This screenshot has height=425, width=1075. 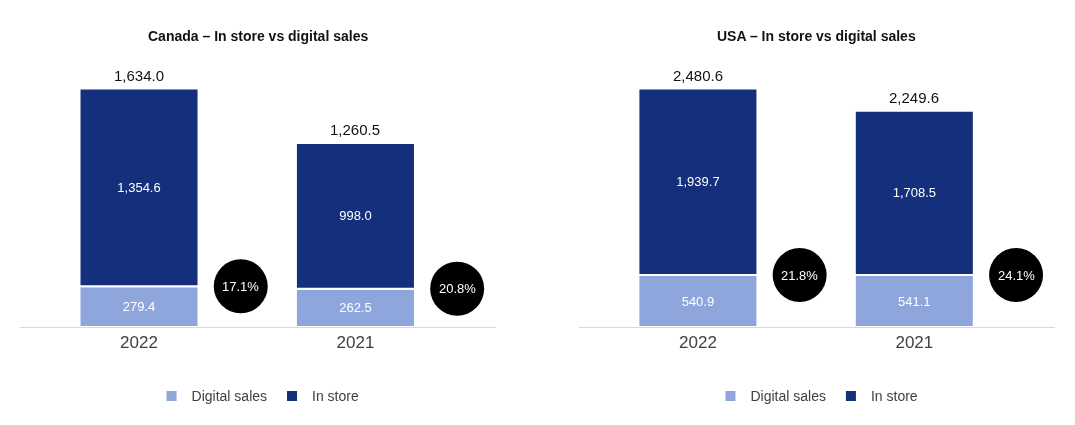 I want to click on chart-title: Canada – In store vs digital sales, so click(x=258, y=36).